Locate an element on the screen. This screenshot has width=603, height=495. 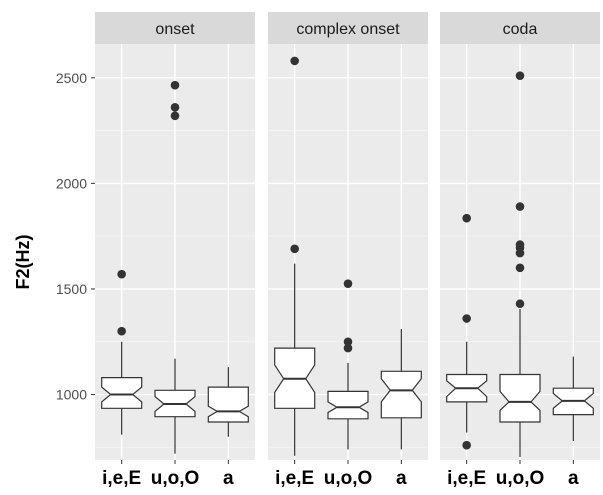
facet-strip-label: complex onset is located at coordinates (348, 29).